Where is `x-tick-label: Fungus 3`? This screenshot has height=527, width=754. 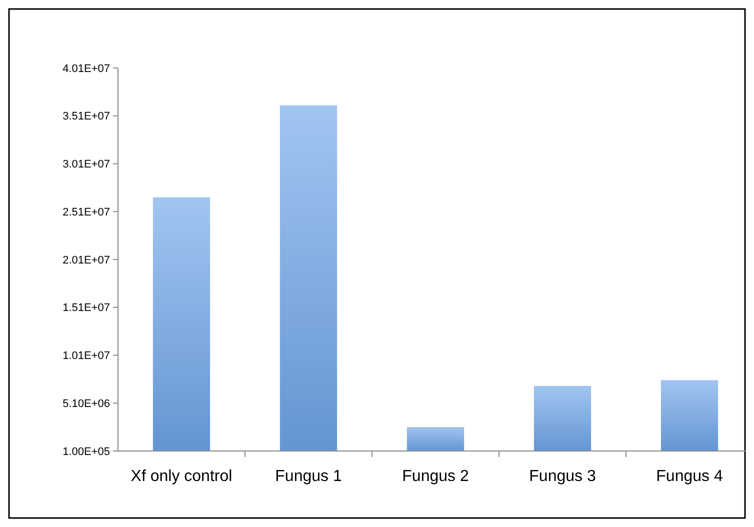
x-tick-label: Fungus 3 is located at coordinates (562, 476).